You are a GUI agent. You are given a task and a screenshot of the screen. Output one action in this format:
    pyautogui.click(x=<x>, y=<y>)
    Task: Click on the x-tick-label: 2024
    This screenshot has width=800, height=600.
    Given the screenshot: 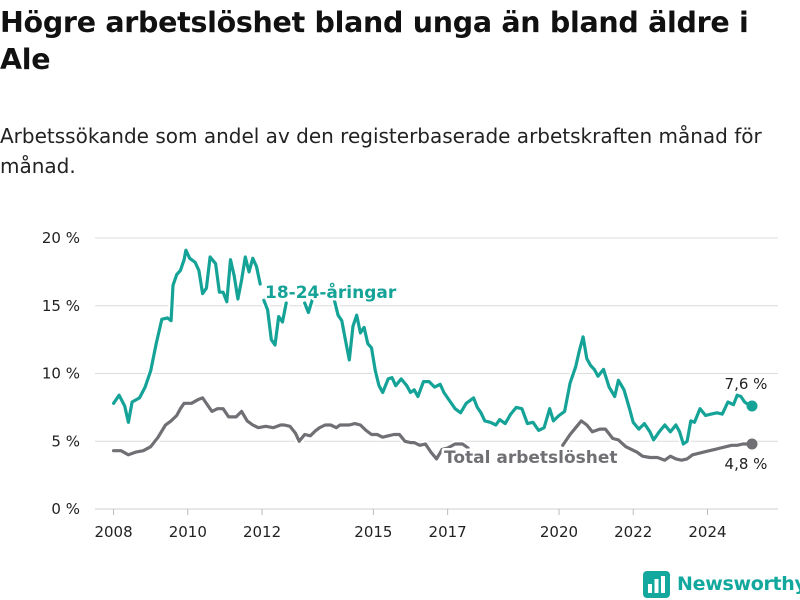 What is the action you would take?
    pyautogui.click(x=707, y=532)
    